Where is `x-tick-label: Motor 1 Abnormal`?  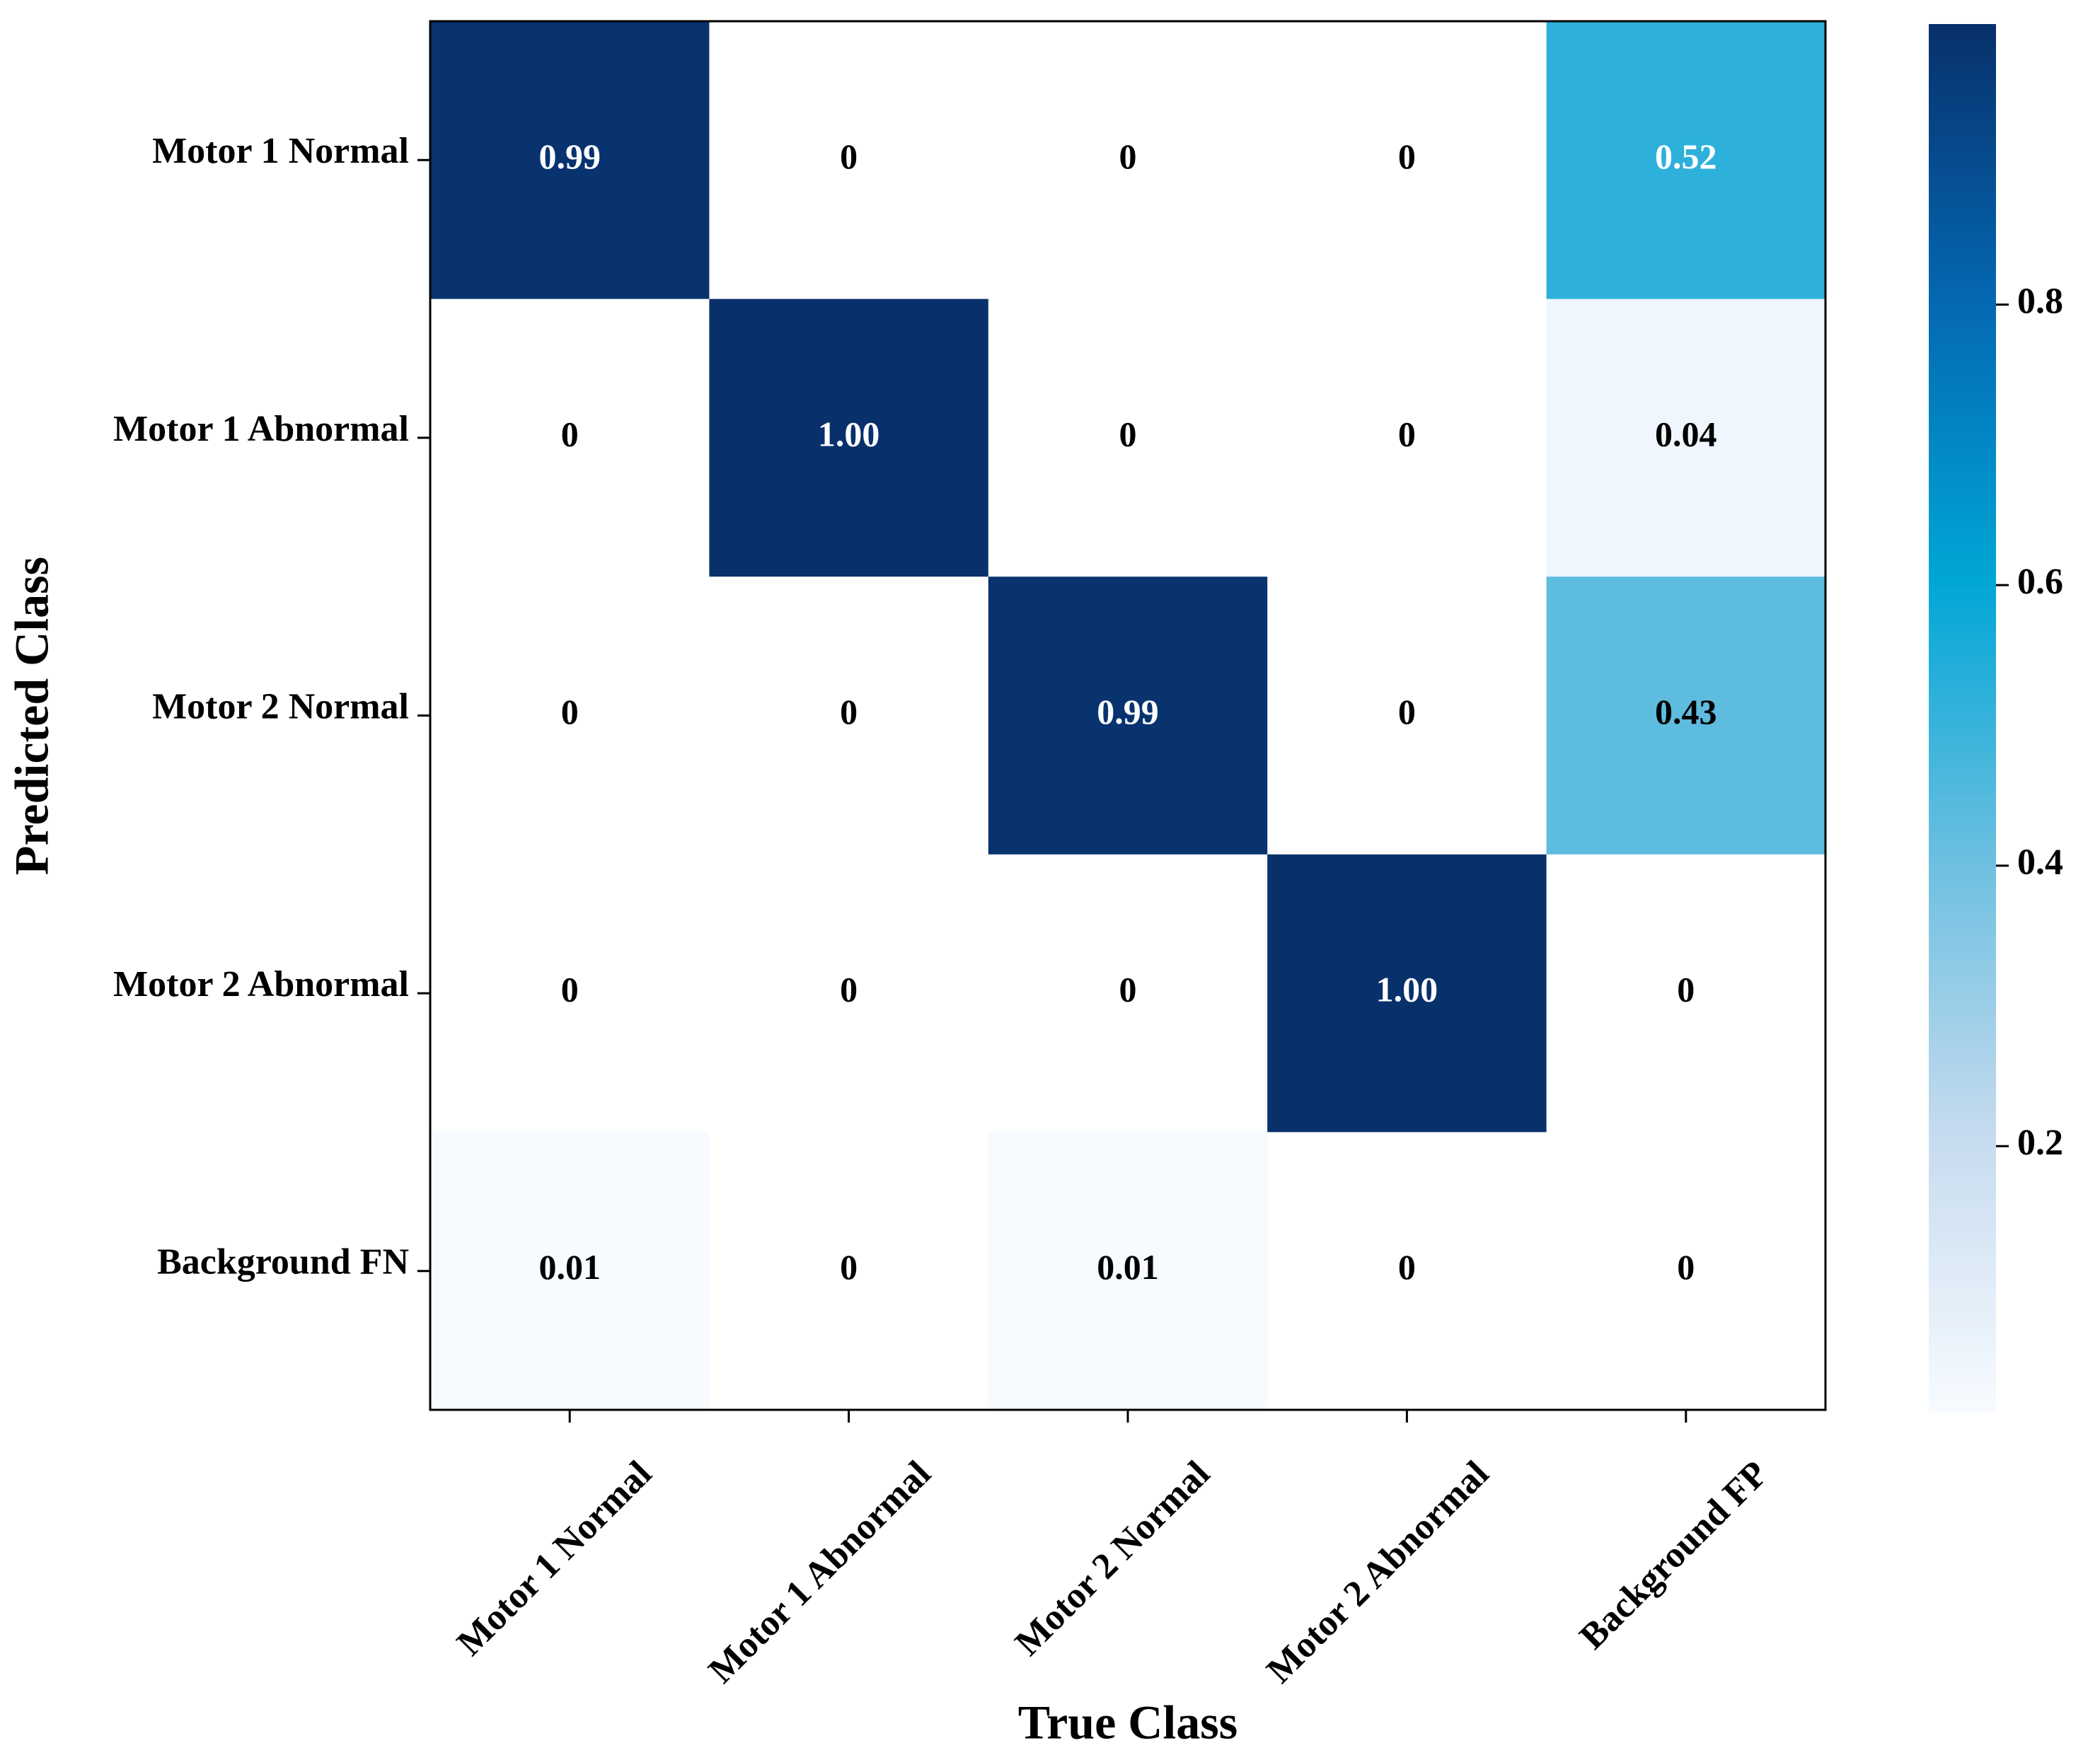 x-tick-label: Motor 1 Abnormal is located at coordinates (820, 1572).